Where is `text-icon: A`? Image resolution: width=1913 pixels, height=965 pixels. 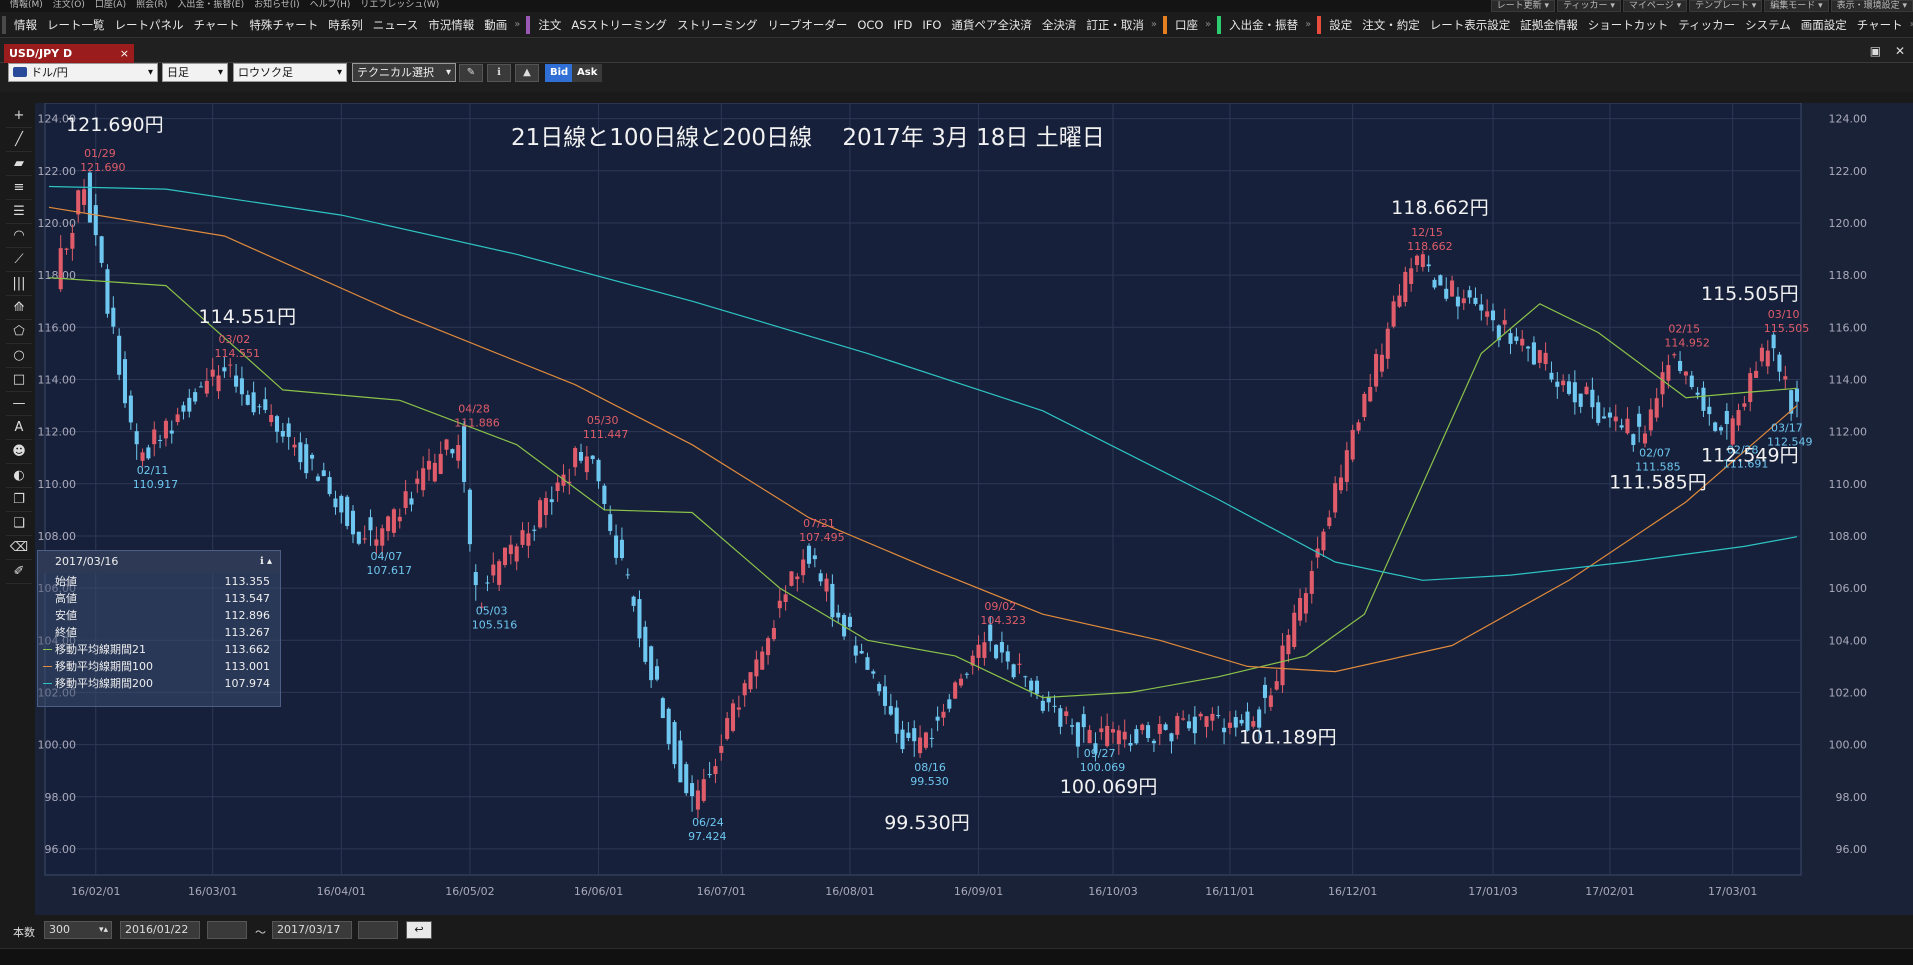 text-icon: A is located at coordinates (19, 428).